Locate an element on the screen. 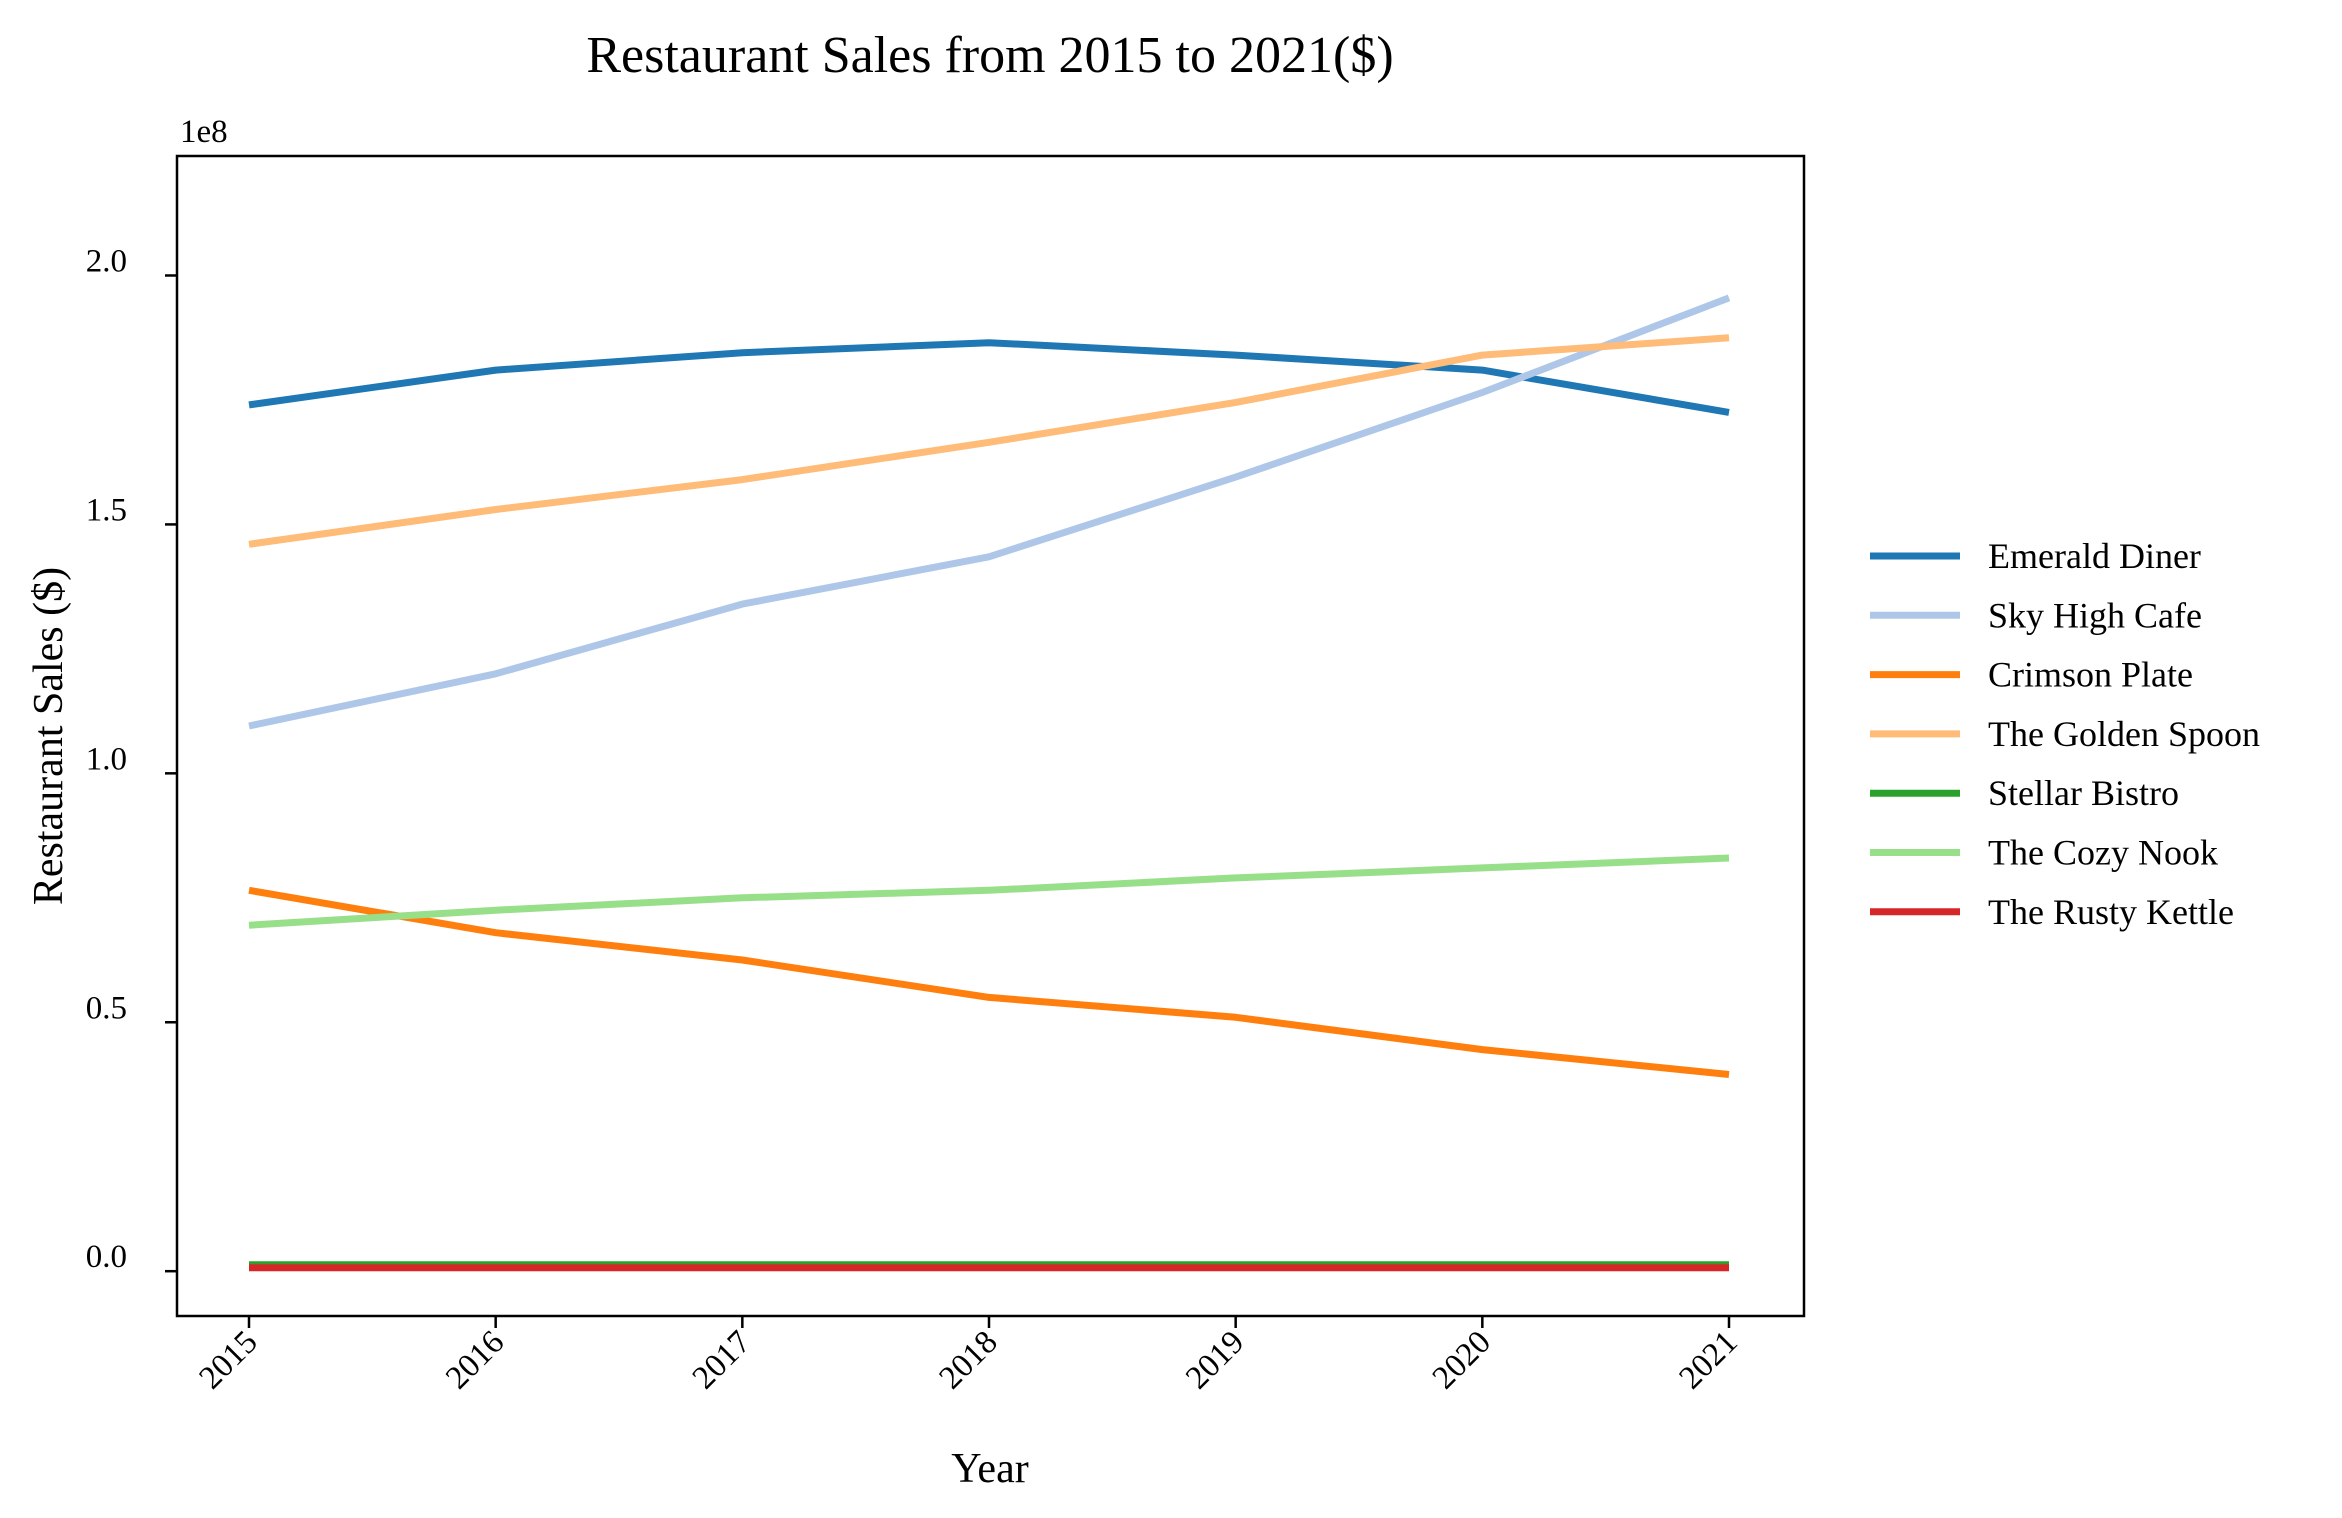  series-line-the-golden-spoon is located at coordinates (989, 441).